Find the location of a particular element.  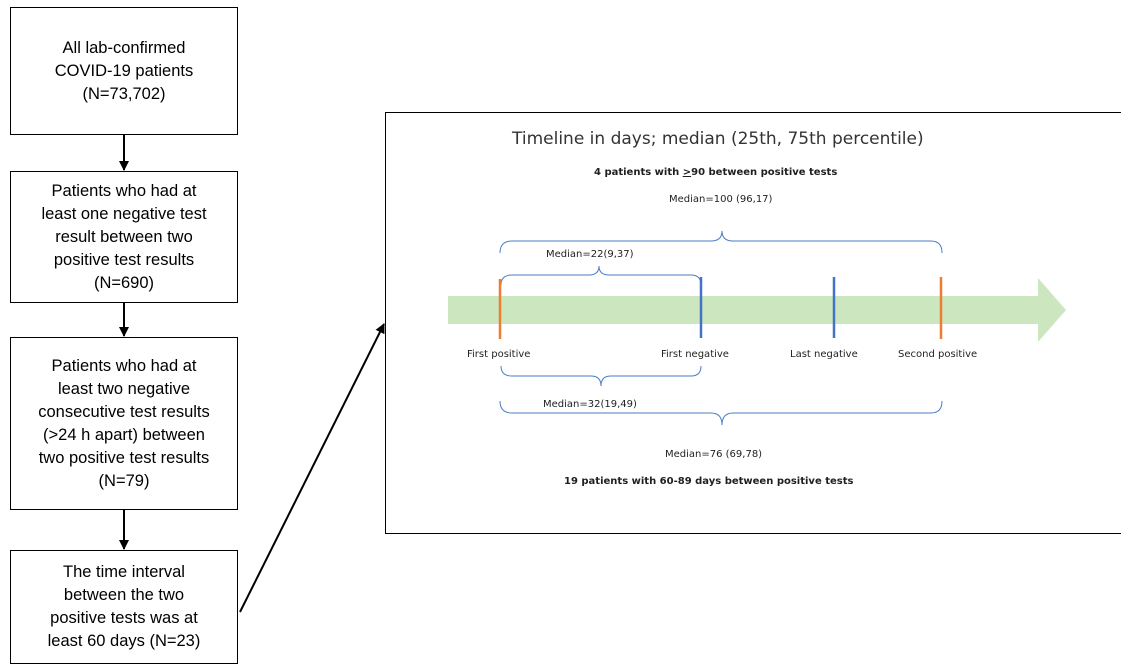

box-line: least one negative test is located at coordinates (124, 213).